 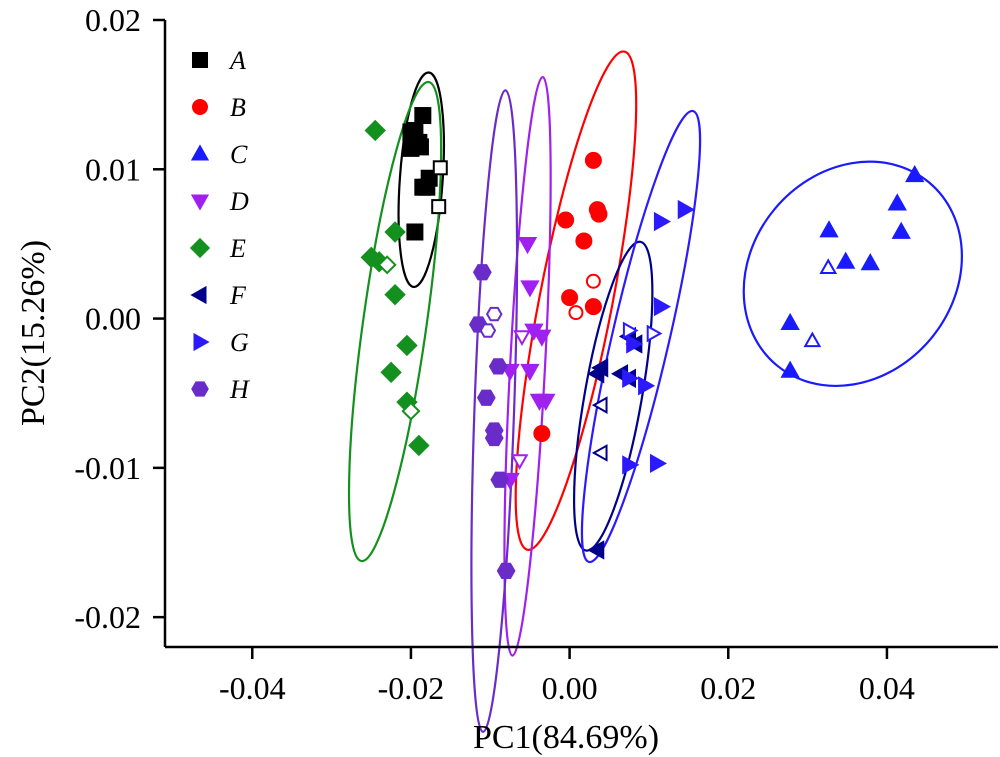 What do you see at coordinates (252, 688) in the screenshot?
I see `x-tick-label: -0.04` at bounding box center [252, 688].